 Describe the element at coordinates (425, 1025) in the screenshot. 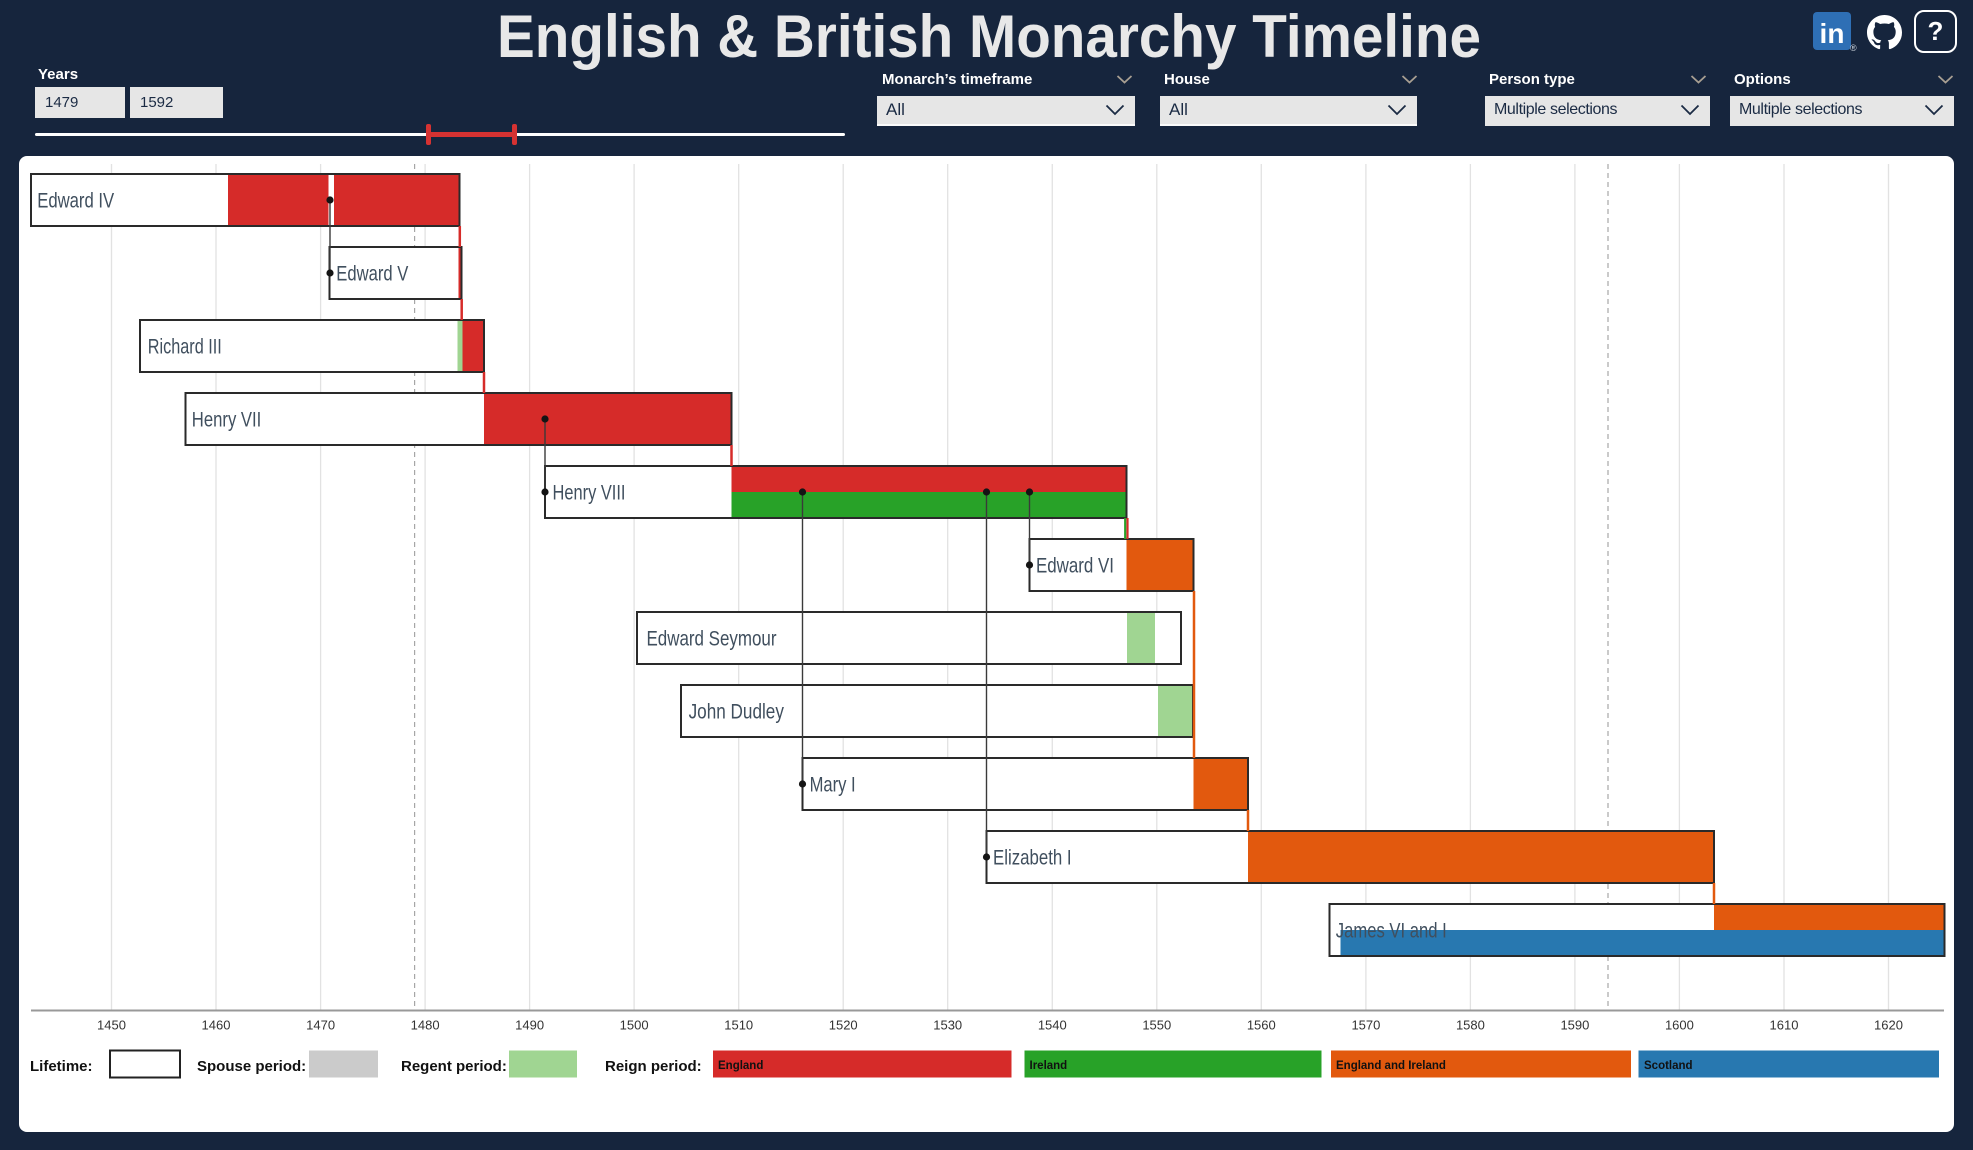

I see `svg-text: 1480` at that location.